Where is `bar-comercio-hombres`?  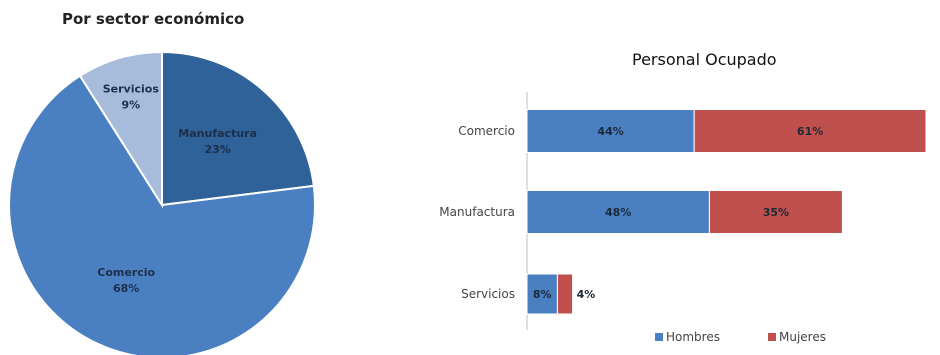 bar-comercio-hombres is located at coordinates (610, 131).